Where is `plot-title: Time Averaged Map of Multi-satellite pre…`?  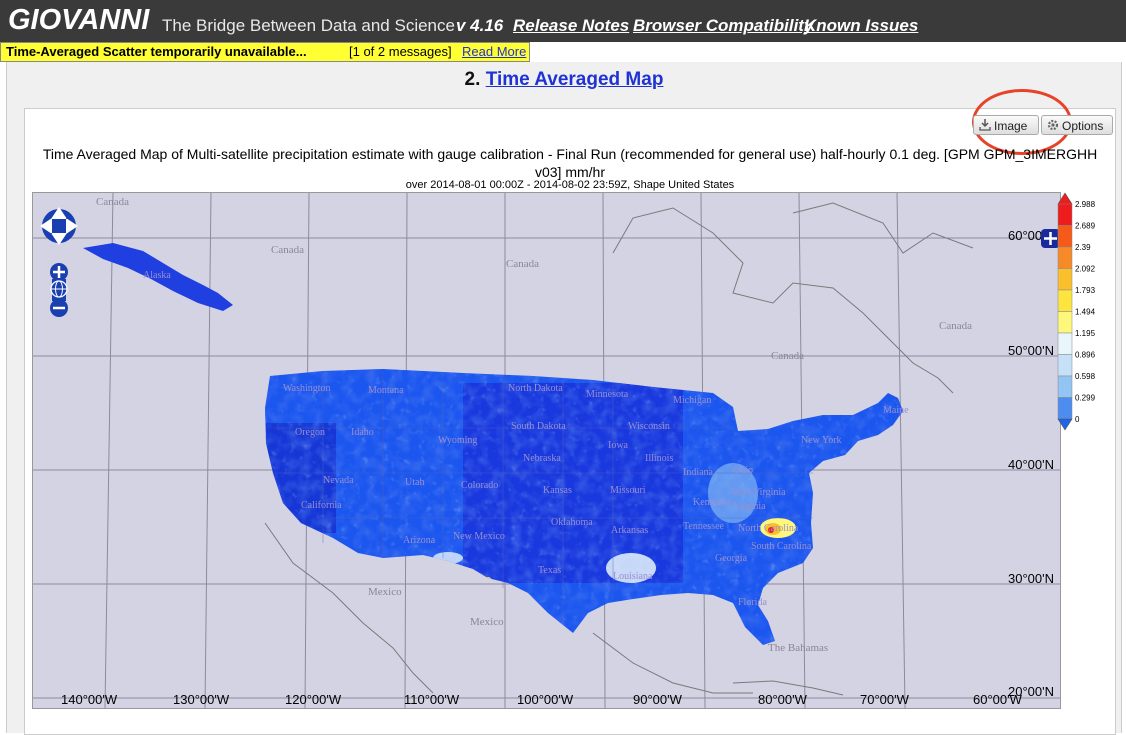
plot-title: Time Averaged Map of Multi-satellite pre… is located at coordinates (570, 163).